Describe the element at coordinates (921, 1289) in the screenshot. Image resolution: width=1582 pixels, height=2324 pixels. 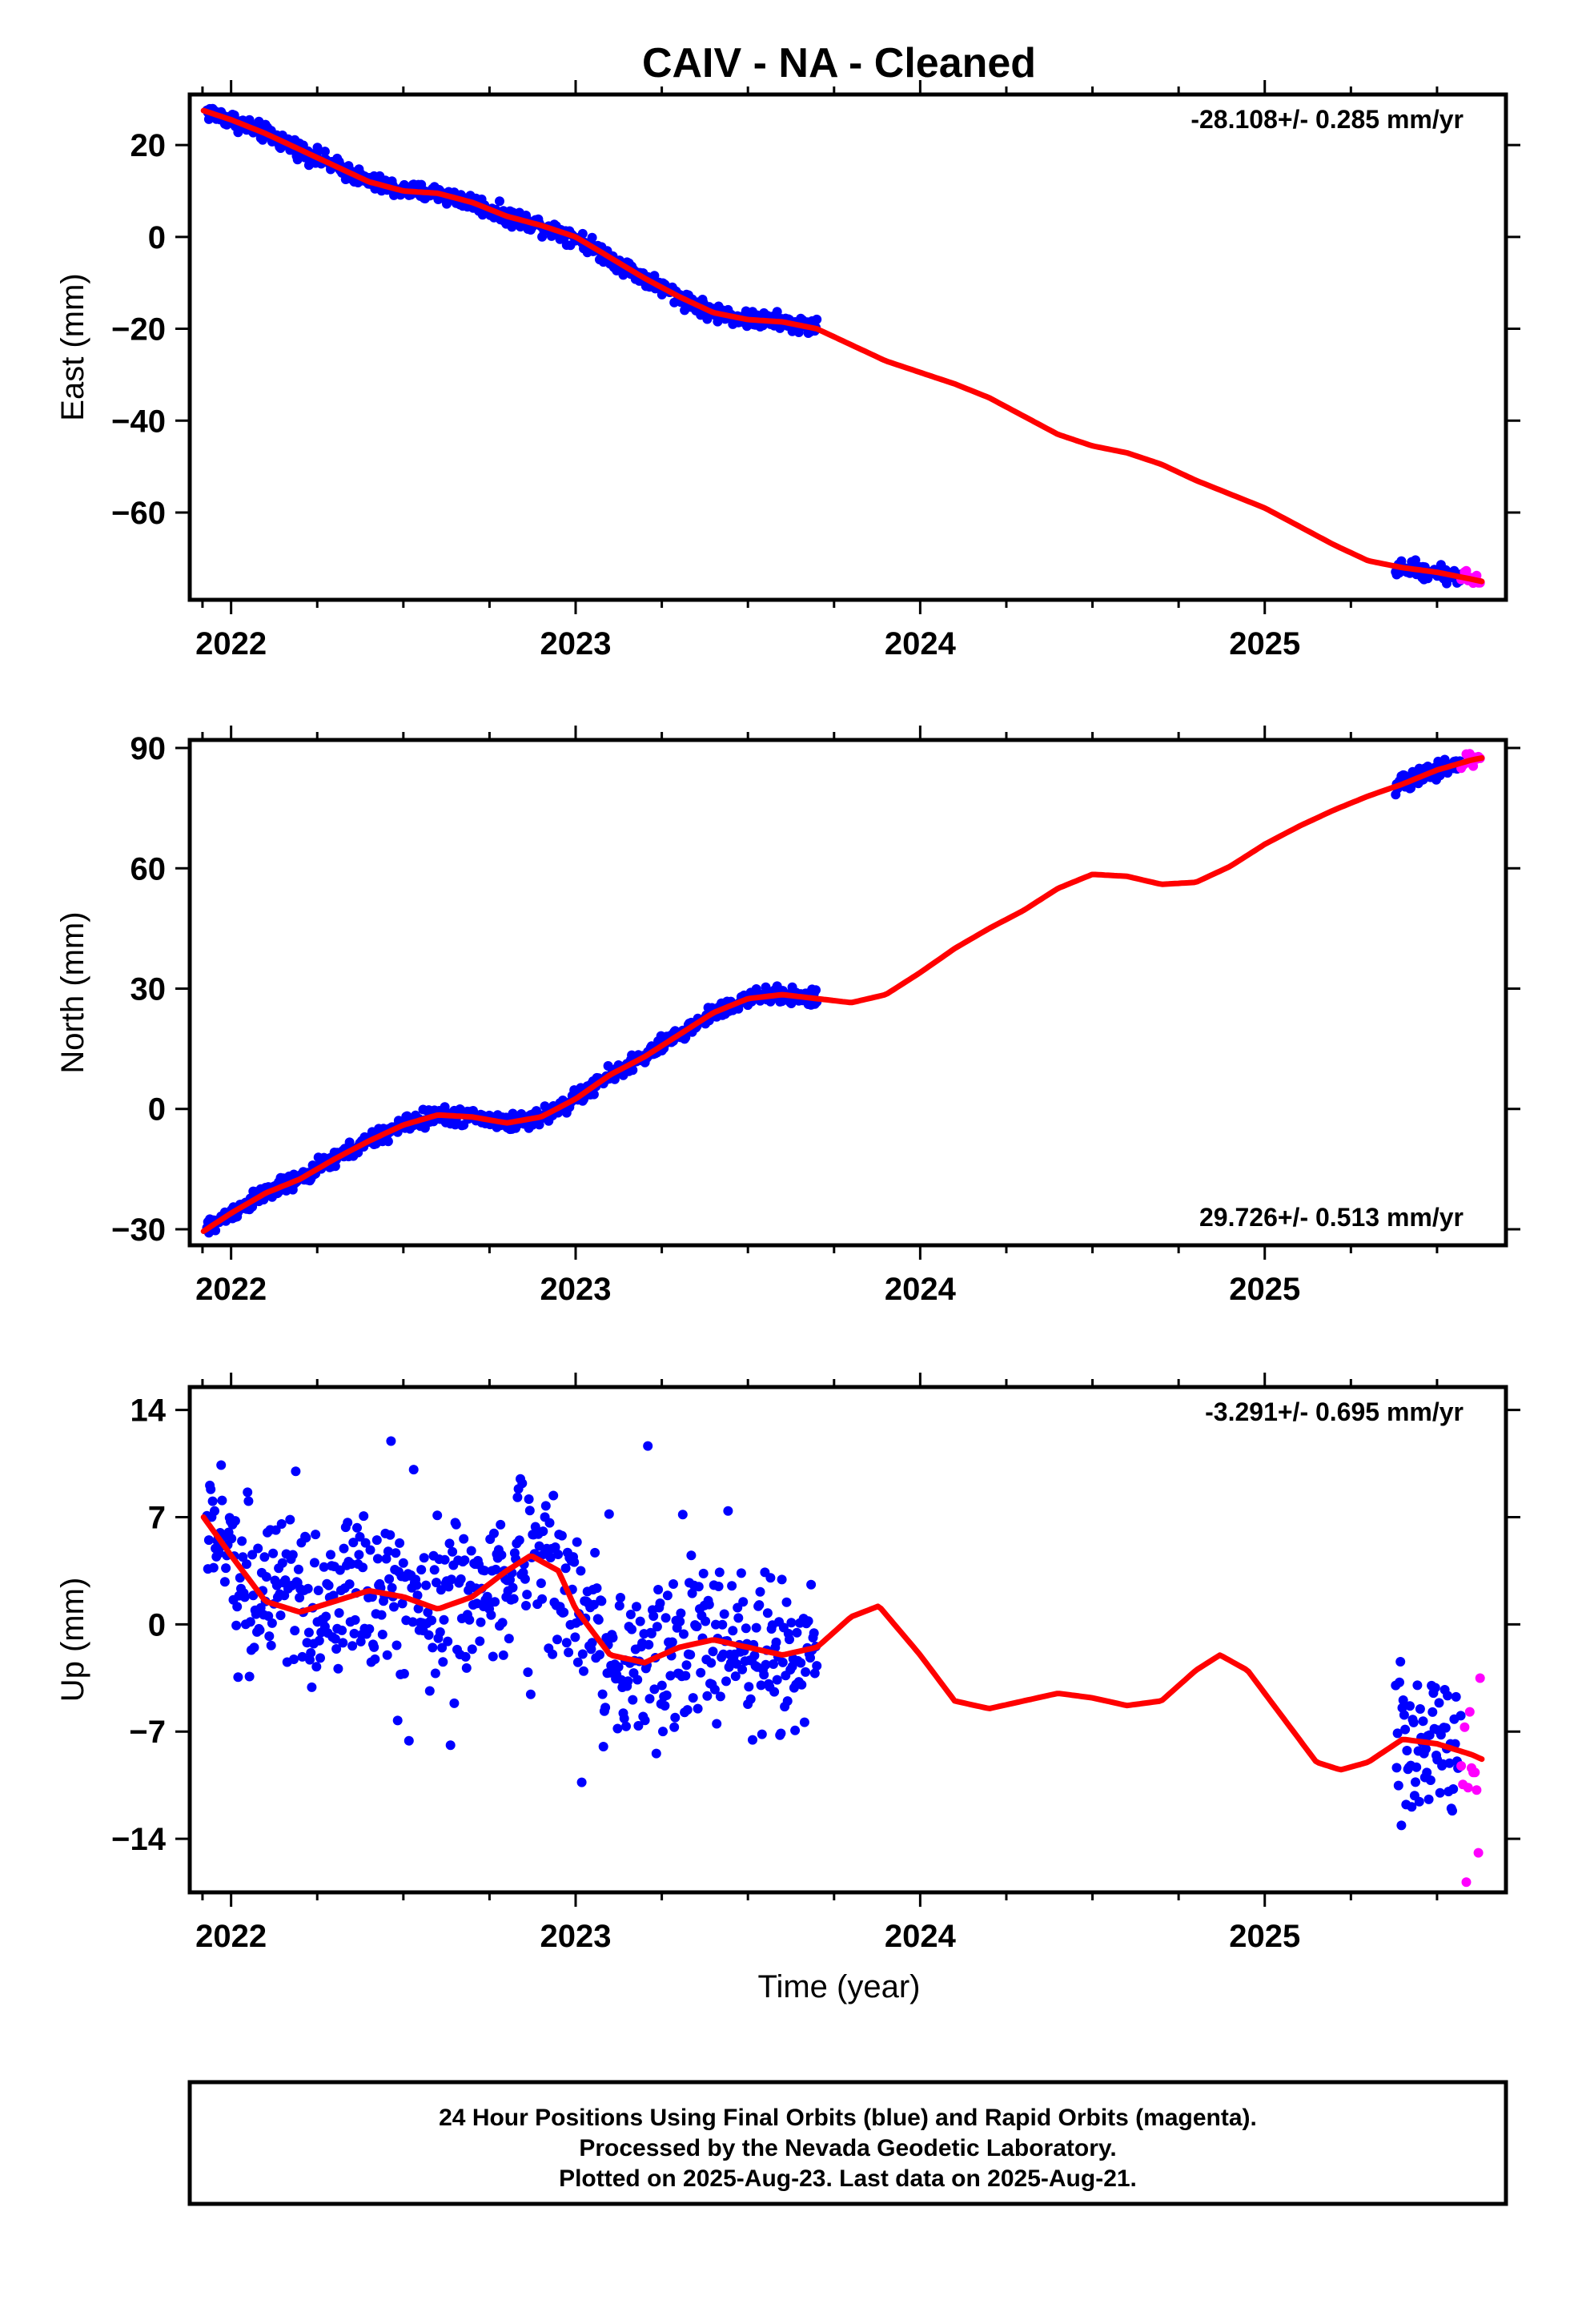
I see `x-tick-label: 2024` at that location.